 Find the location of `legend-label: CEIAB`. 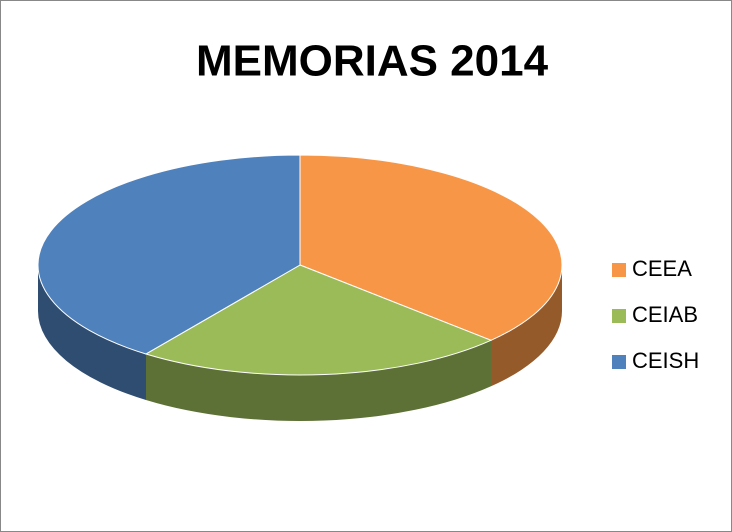

legend-label: CEIAB is located at coordinates (665, 314).